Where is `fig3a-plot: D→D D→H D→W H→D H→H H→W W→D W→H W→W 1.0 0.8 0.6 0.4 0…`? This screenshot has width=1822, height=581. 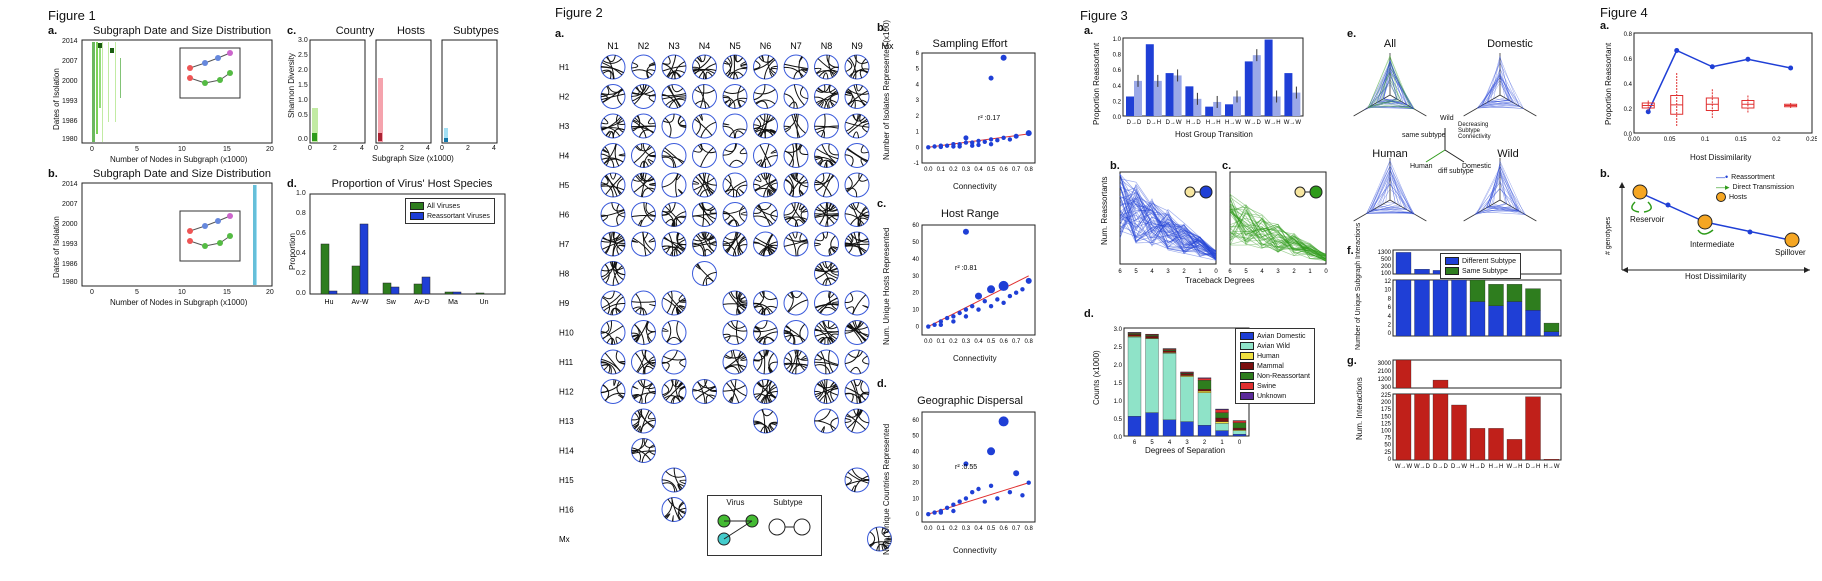
fig3a-plot: D→D D→H D→W H→D H→H H→W W→D W→H W→W 1.0 0.8 0.6 0.4 0… is located at coordinates (1208, 81).